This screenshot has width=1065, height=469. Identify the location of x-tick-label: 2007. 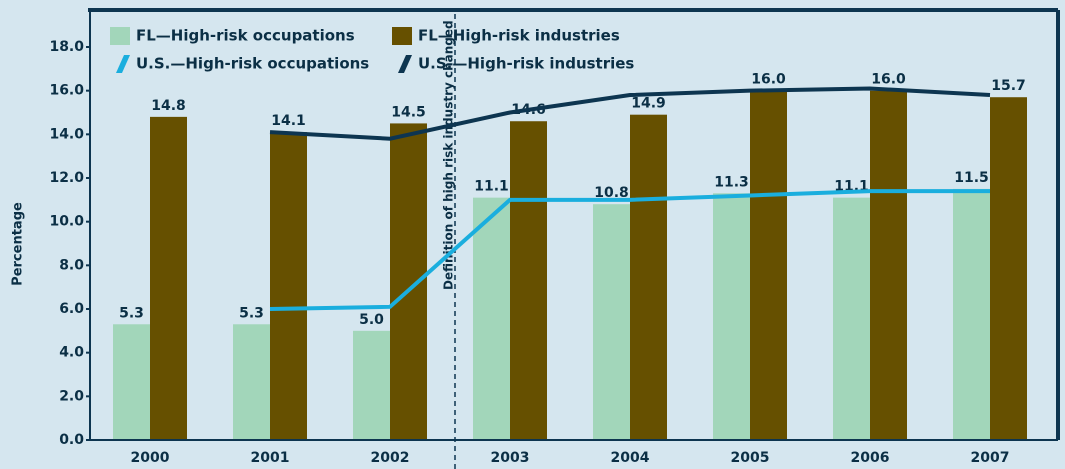
(990, 458).